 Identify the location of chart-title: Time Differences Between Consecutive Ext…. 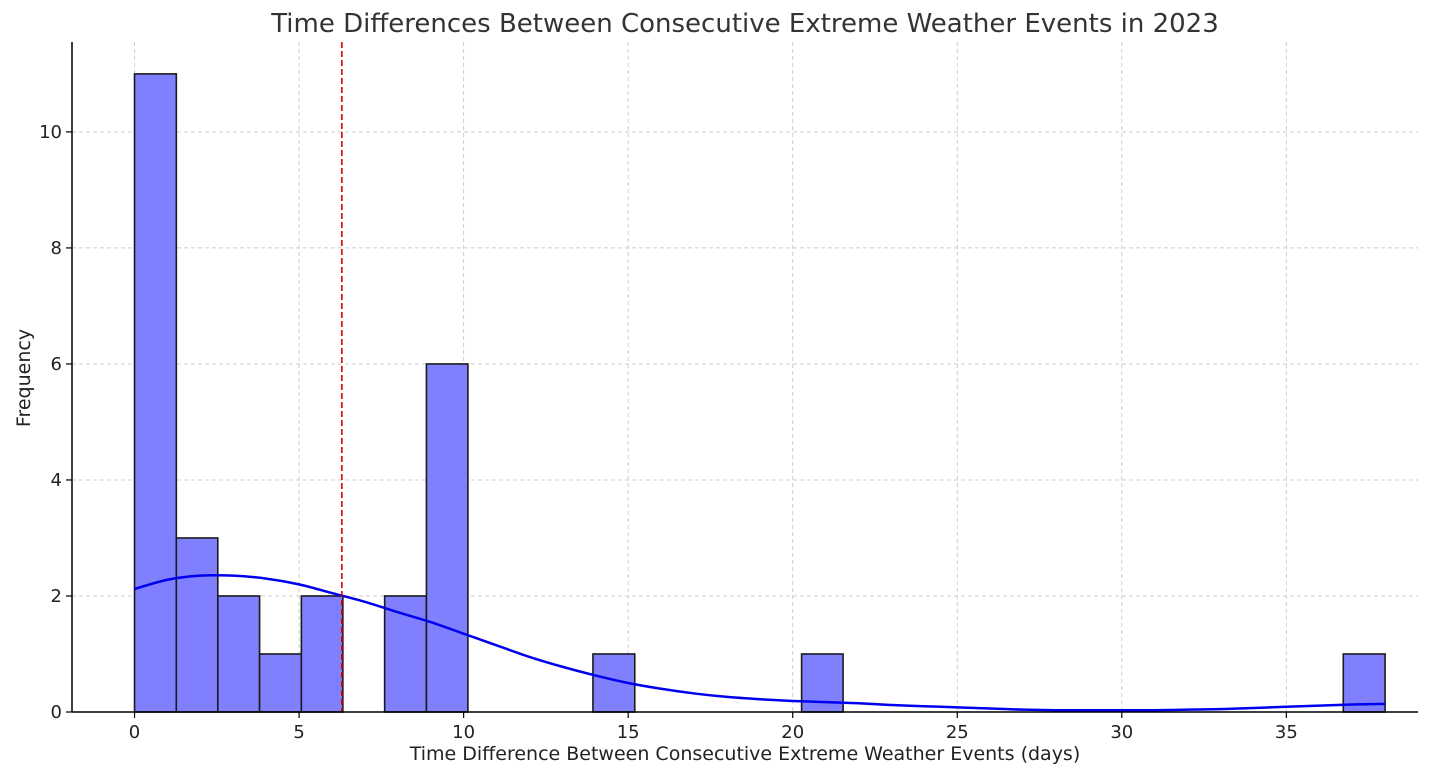
(744, 24).